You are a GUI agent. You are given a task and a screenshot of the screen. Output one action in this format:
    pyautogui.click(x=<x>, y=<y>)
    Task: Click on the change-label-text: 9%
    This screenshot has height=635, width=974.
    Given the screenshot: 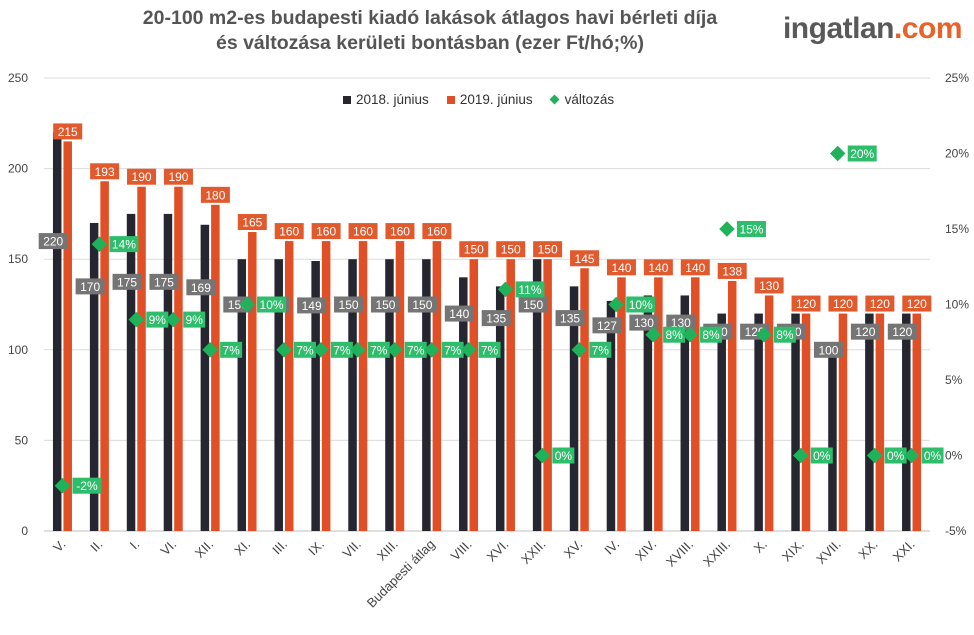 What is the action you would take?
    pyautogui.click(x=195, y=320)
    